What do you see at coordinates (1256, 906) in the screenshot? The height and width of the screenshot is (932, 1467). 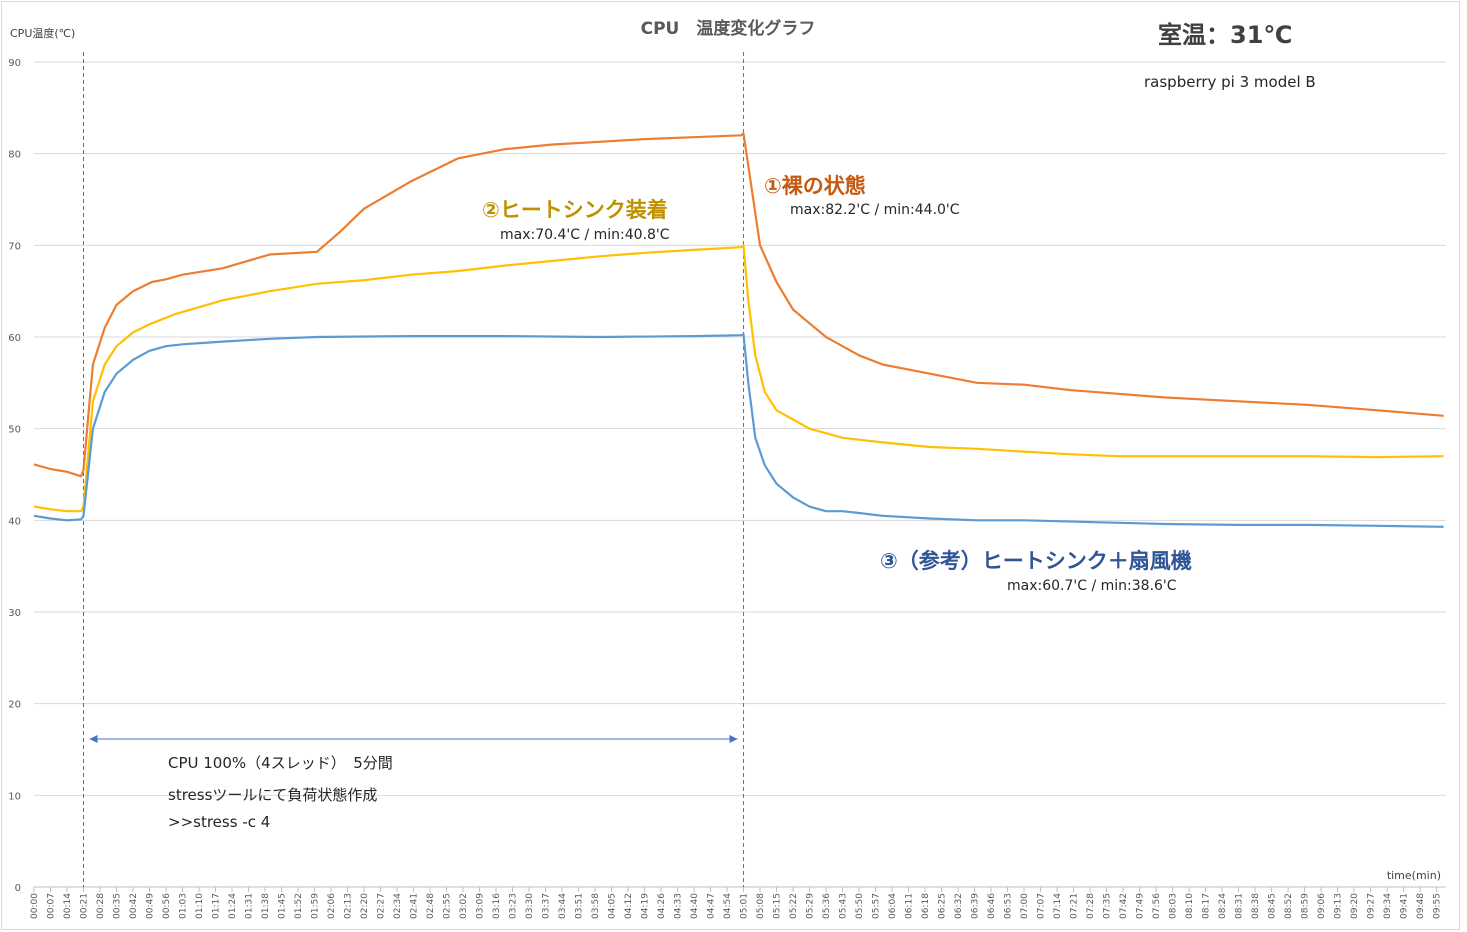 I see `x-tick-label: 08:38` at bounding box center [1256, 906].